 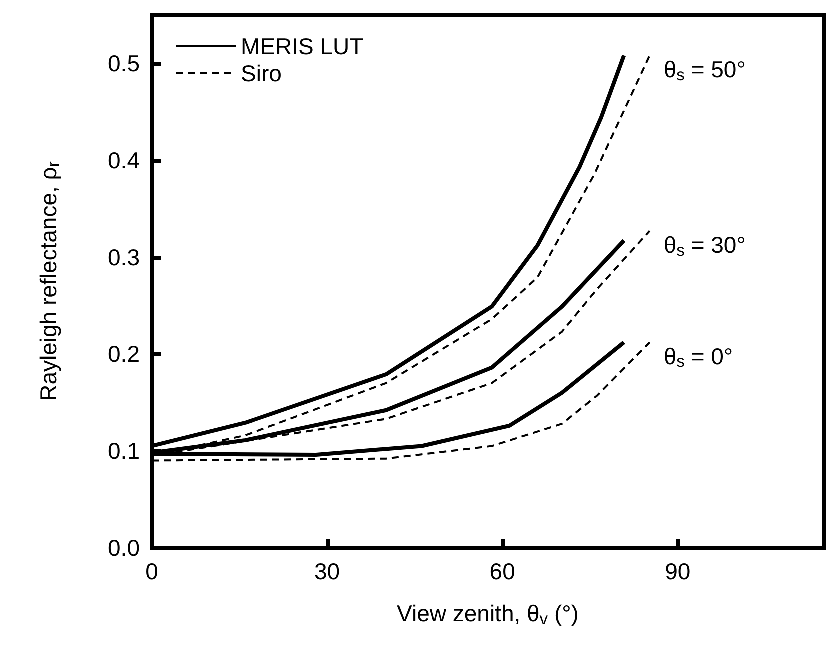 What do you see at coordinates (124, 354) in the screenshot?
I see `y-tick-label: 0.2` at bounding box center [124, 354].